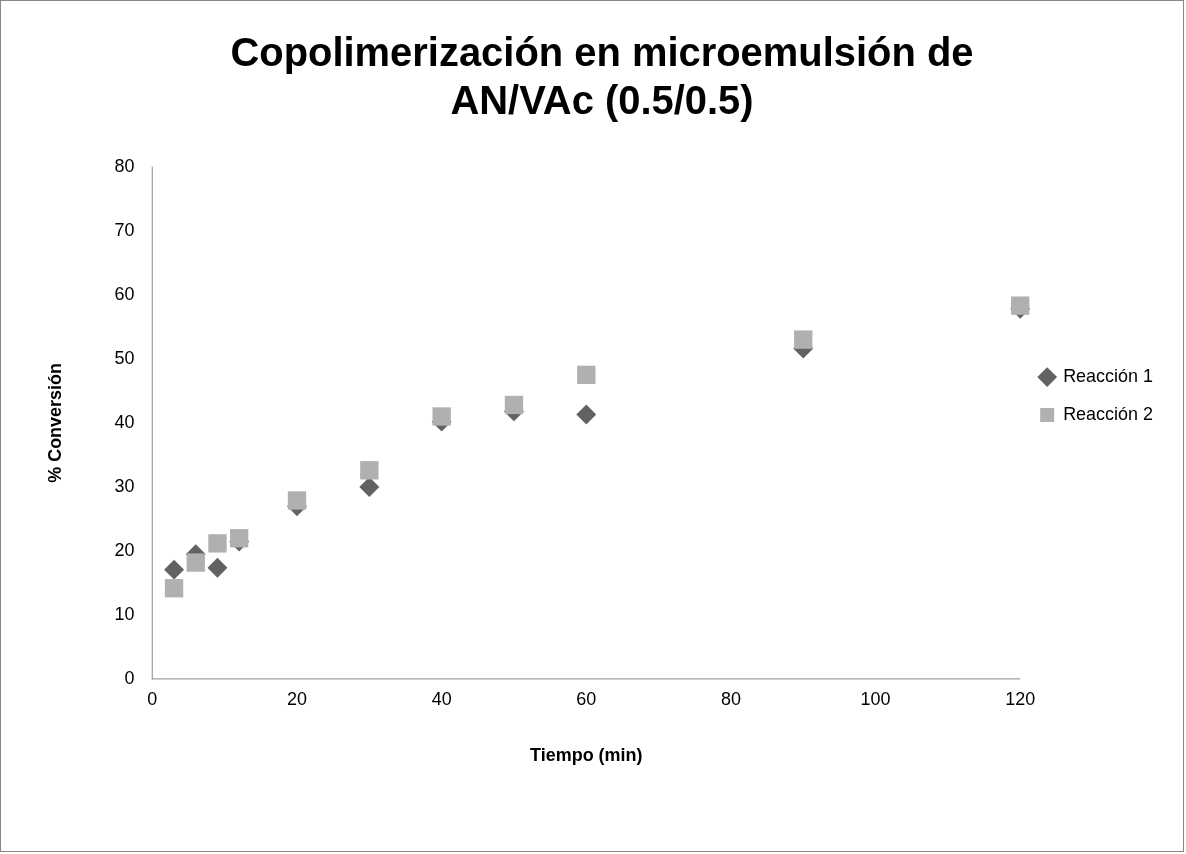  I want to click on y-tick-label: 50, so click(124, 357).